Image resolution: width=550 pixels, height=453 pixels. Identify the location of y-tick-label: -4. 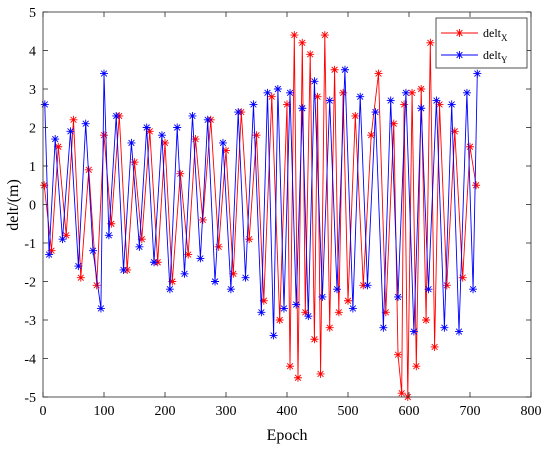
(30, 360).